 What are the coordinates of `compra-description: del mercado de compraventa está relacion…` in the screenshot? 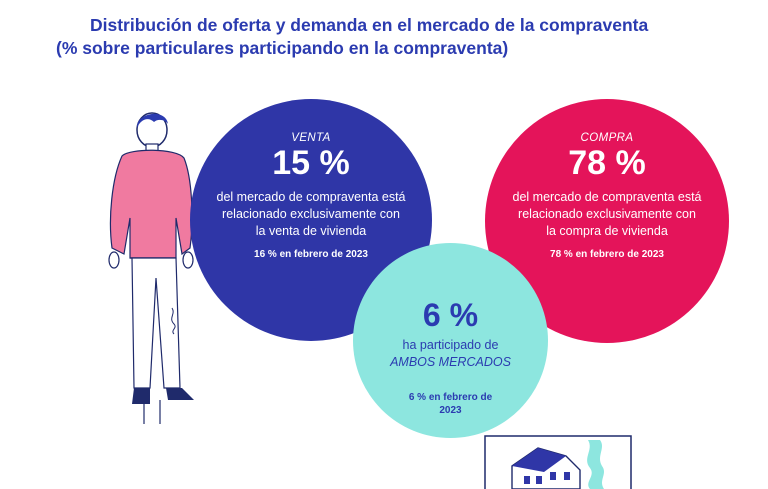 It's located at (607, 214).